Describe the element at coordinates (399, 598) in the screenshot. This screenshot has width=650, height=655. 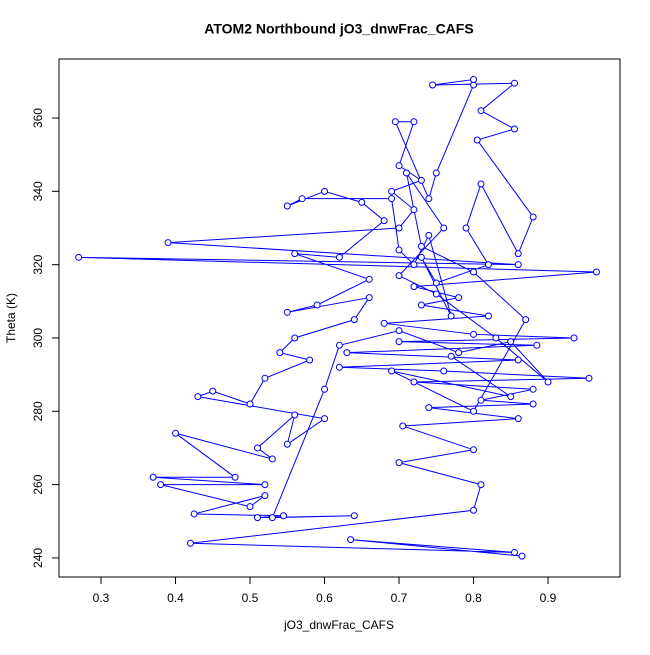
I see `x-tick-label: 0.7` at that location.